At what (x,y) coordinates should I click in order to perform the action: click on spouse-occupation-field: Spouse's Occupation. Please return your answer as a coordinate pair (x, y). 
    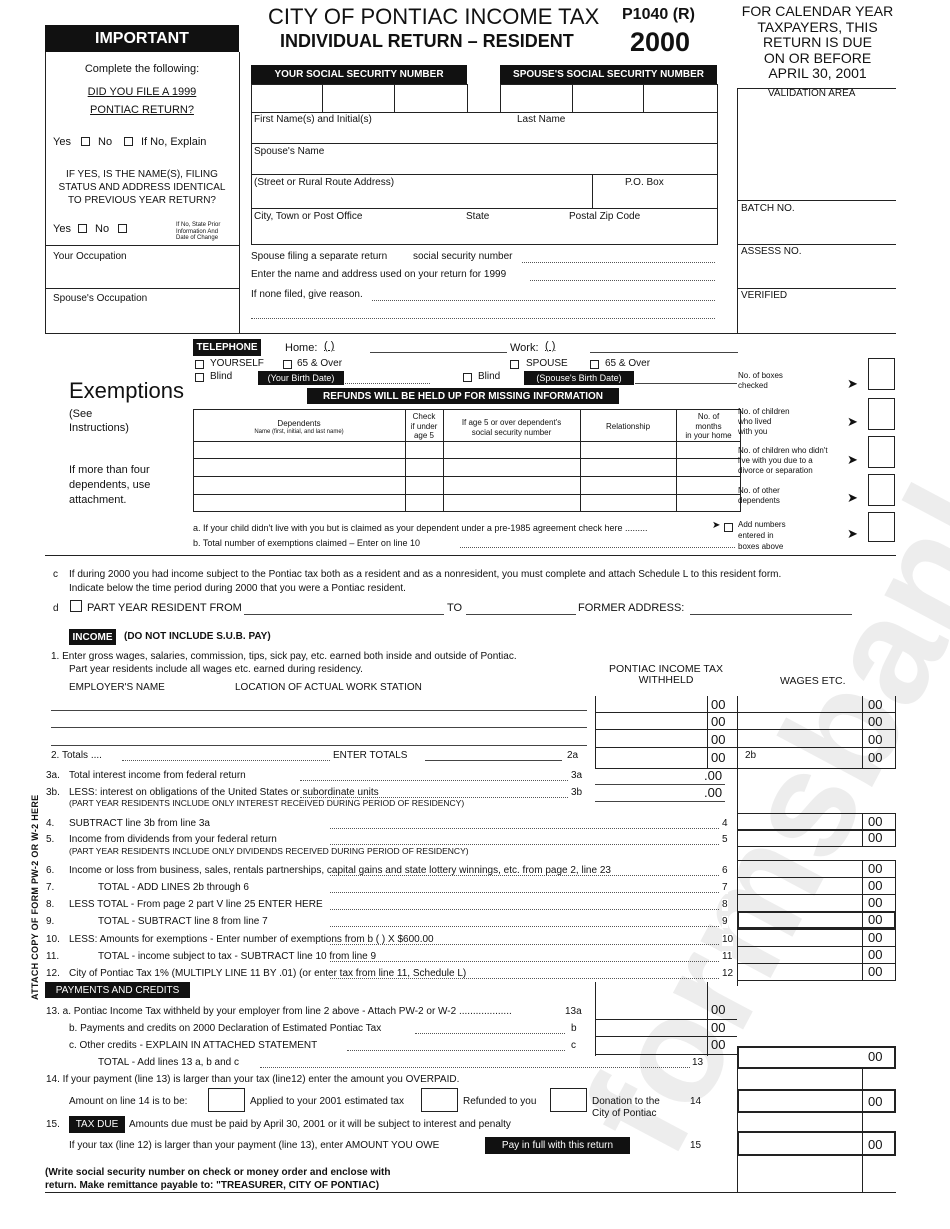
    Looking at the image, I should click on (100, 298).